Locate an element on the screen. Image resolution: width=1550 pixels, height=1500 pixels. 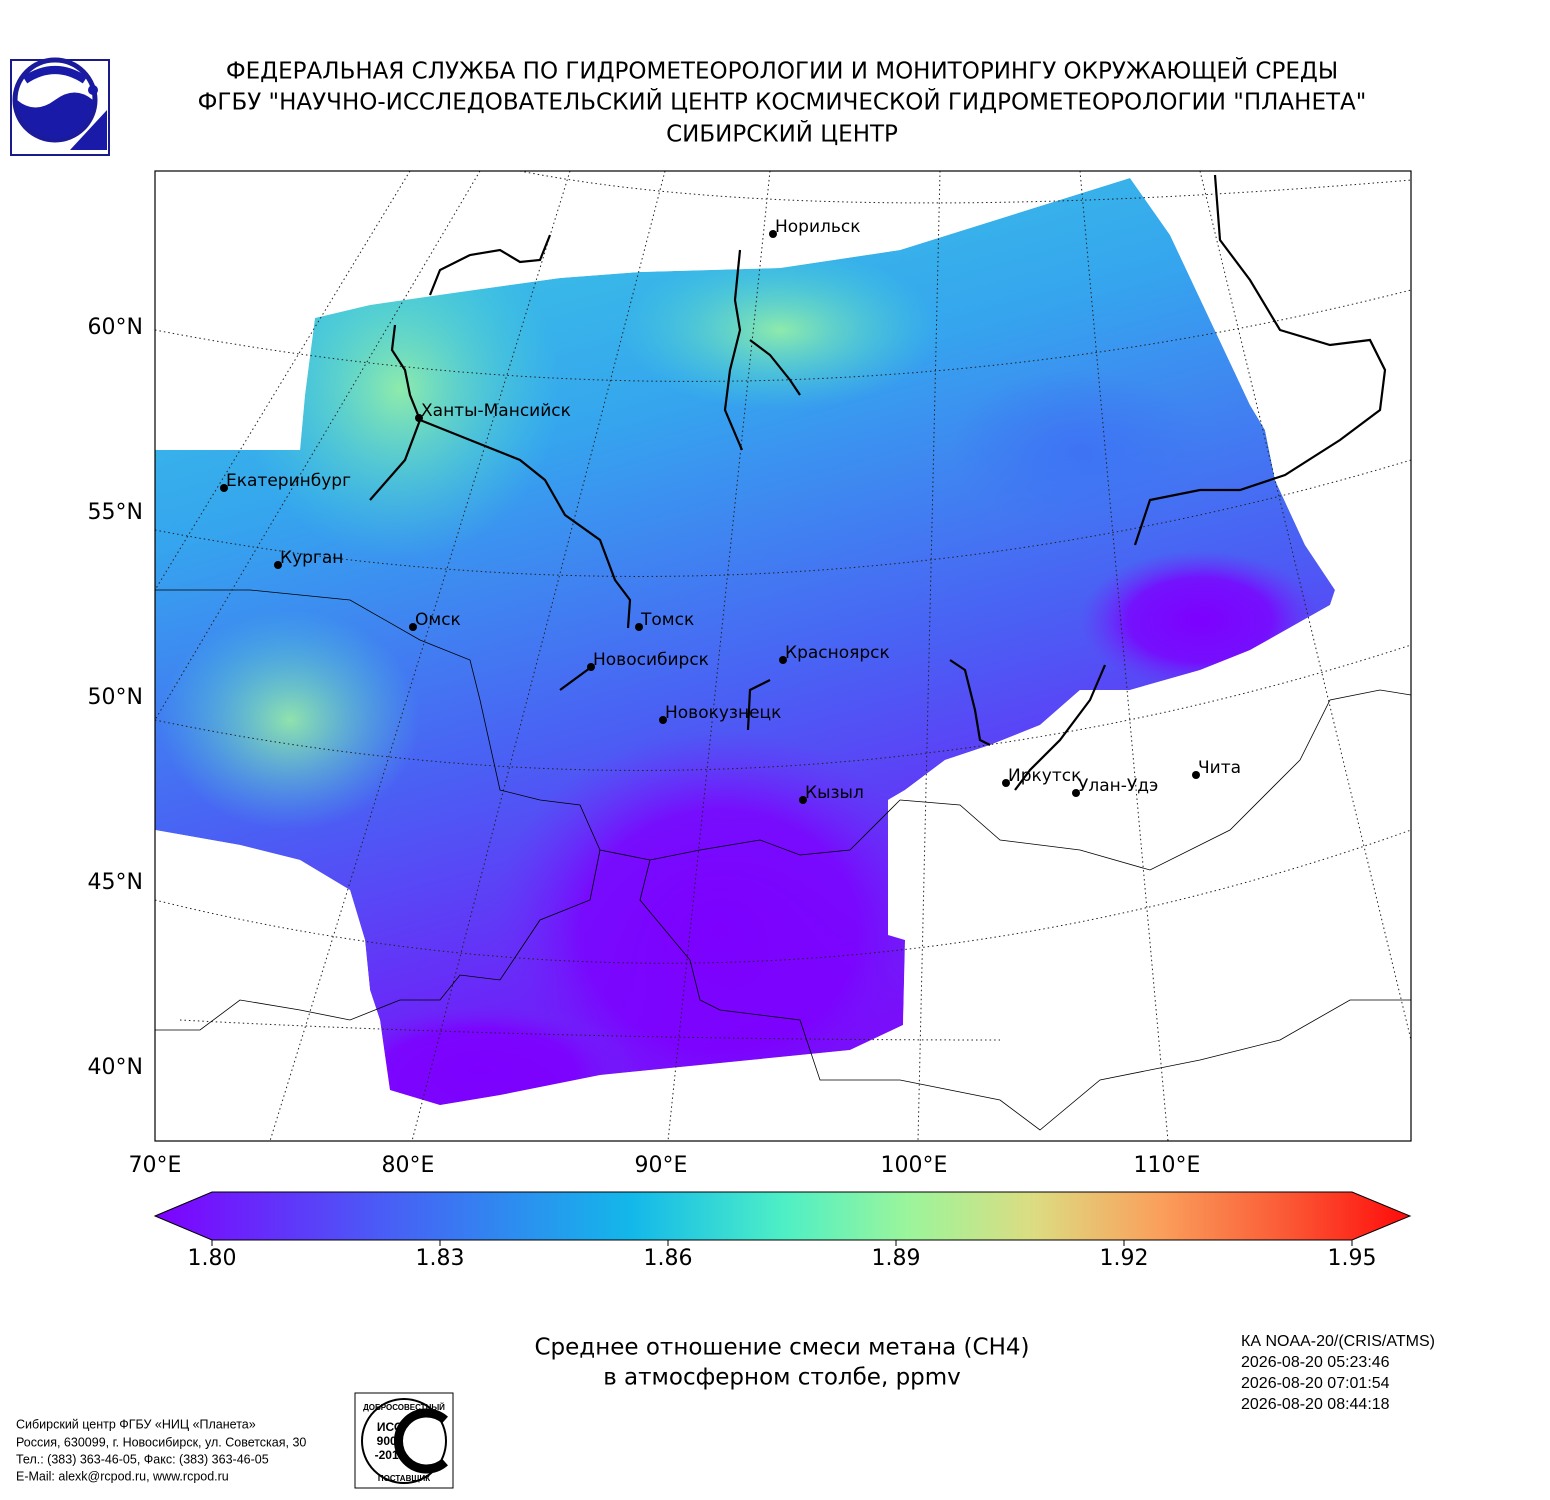
colorbar-tick-label: 1.80 is located at coordinates (212, 1258).